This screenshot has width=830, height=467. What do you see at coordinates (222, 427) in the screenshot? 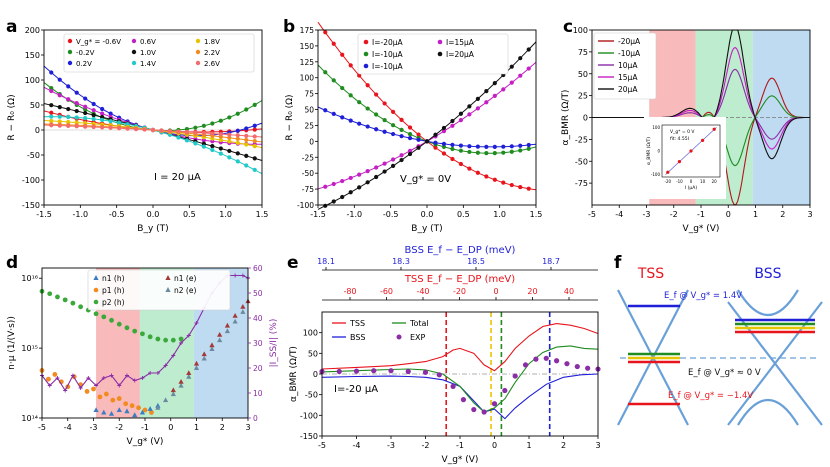
I see `x-tick-label: 2` at bounding box center [222, 427].